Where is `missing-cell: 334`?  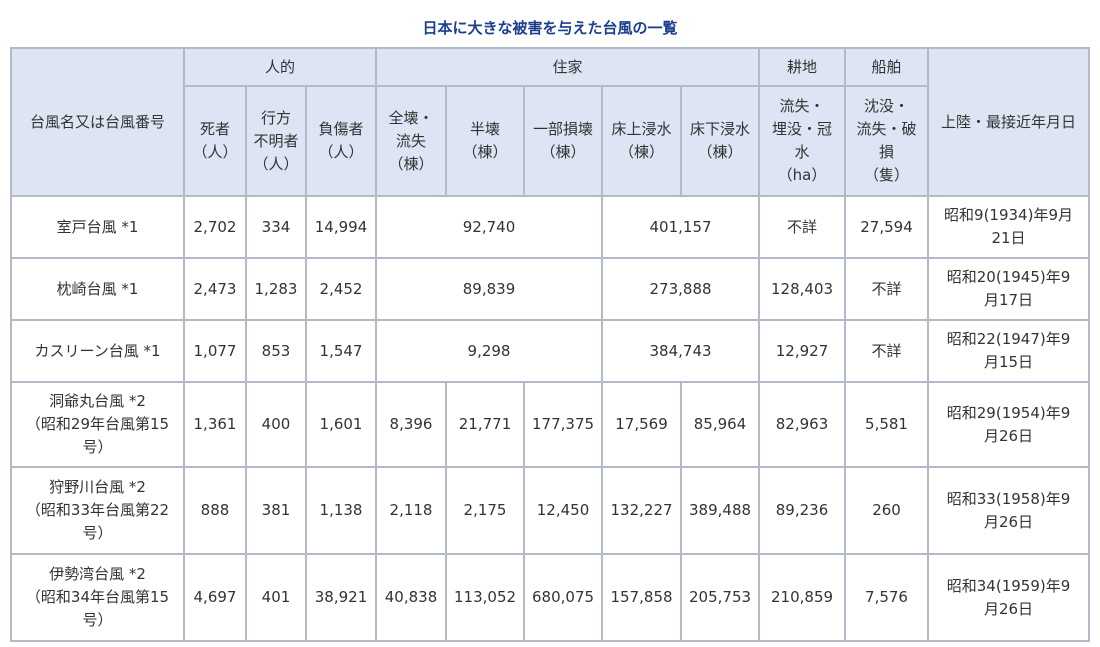
missing-cell: 334 is located at coordinates (276, 227).